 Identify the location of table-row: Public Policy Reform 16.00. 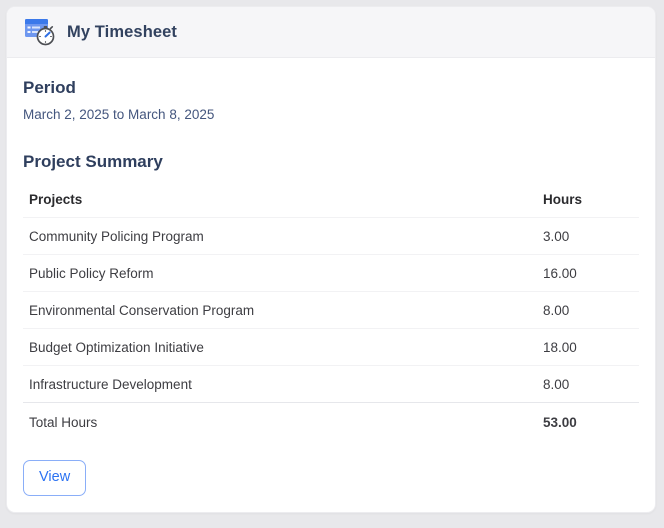
(331, 273).